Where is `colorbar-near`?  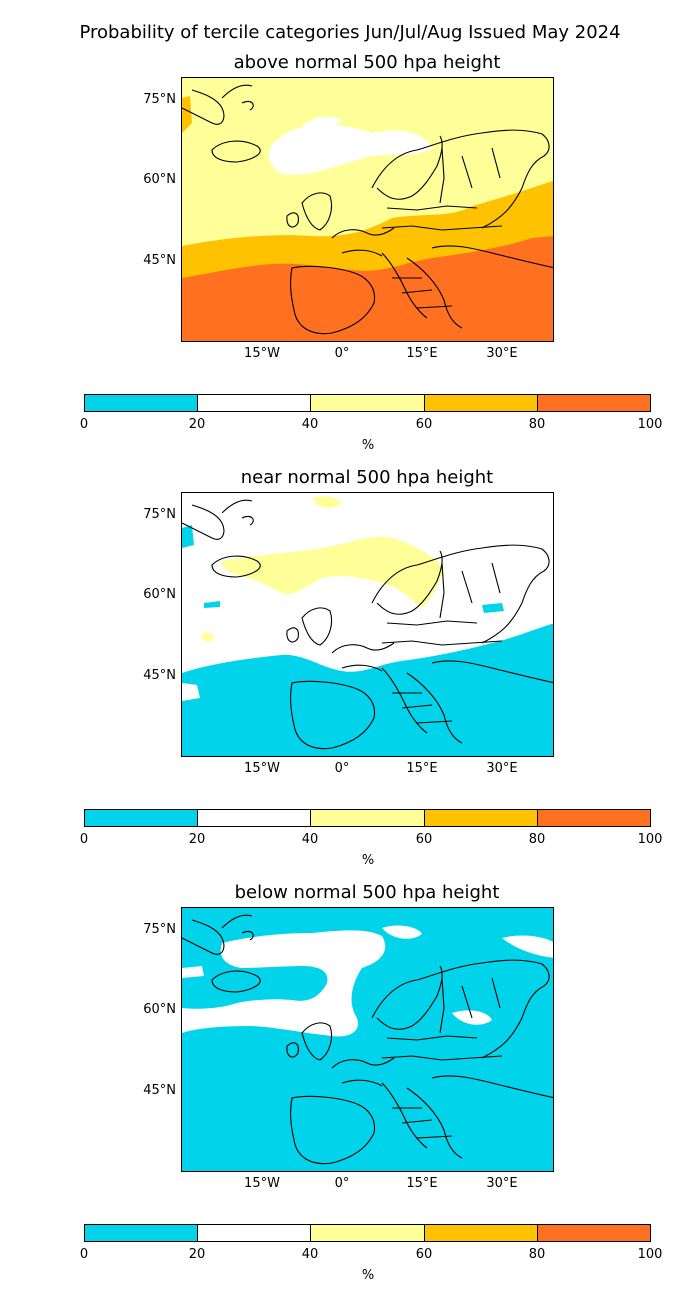
colorbar-near is located at coordinates (367, 818).